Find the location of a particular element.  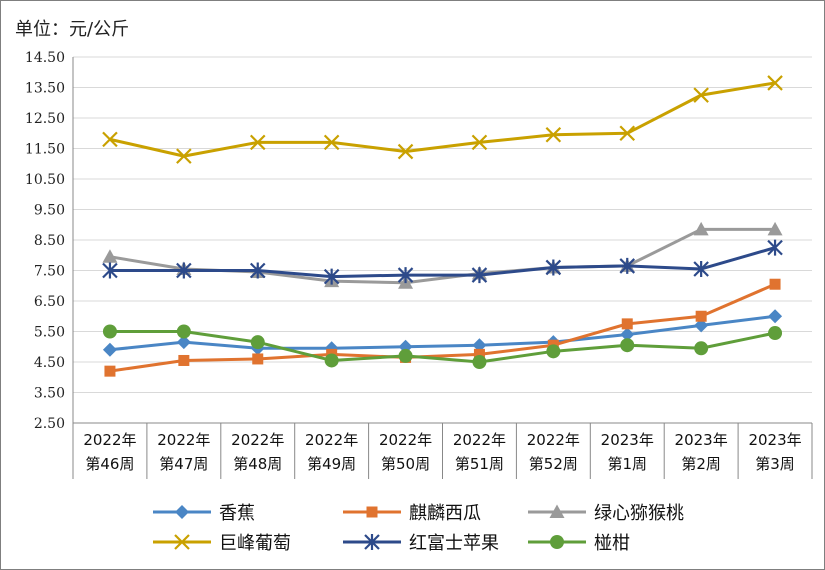

y-tick-label: 9.50 is located at coordinates (49, 211).